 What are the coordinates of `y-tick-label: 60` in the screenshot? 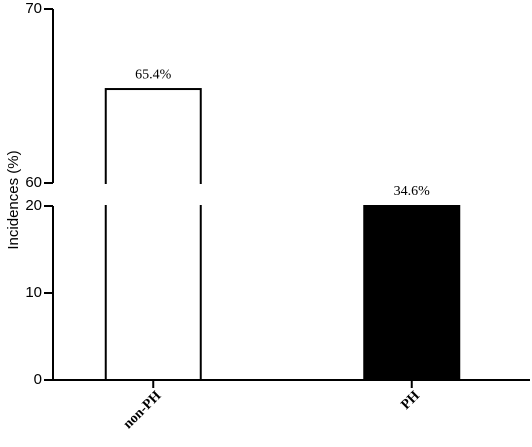 It's located at (33, 182).